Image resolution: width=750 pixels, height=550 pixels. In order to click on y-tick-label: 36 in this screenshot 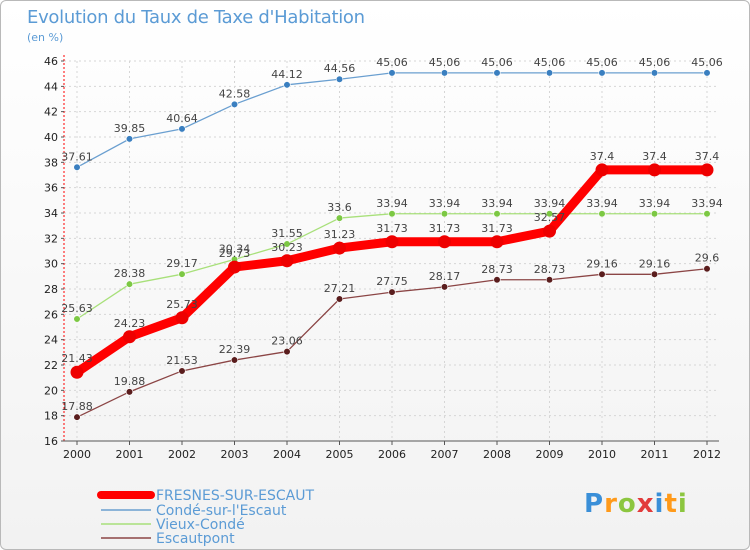, I will do `click(51, 188)`.